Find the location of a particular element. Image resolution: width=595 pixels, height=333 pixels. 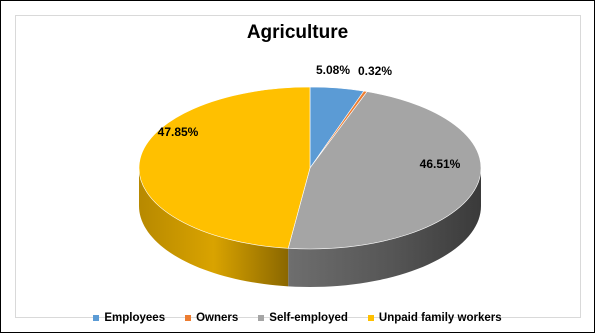

chart-title: Agriculture is located at coordinates (297, 32).